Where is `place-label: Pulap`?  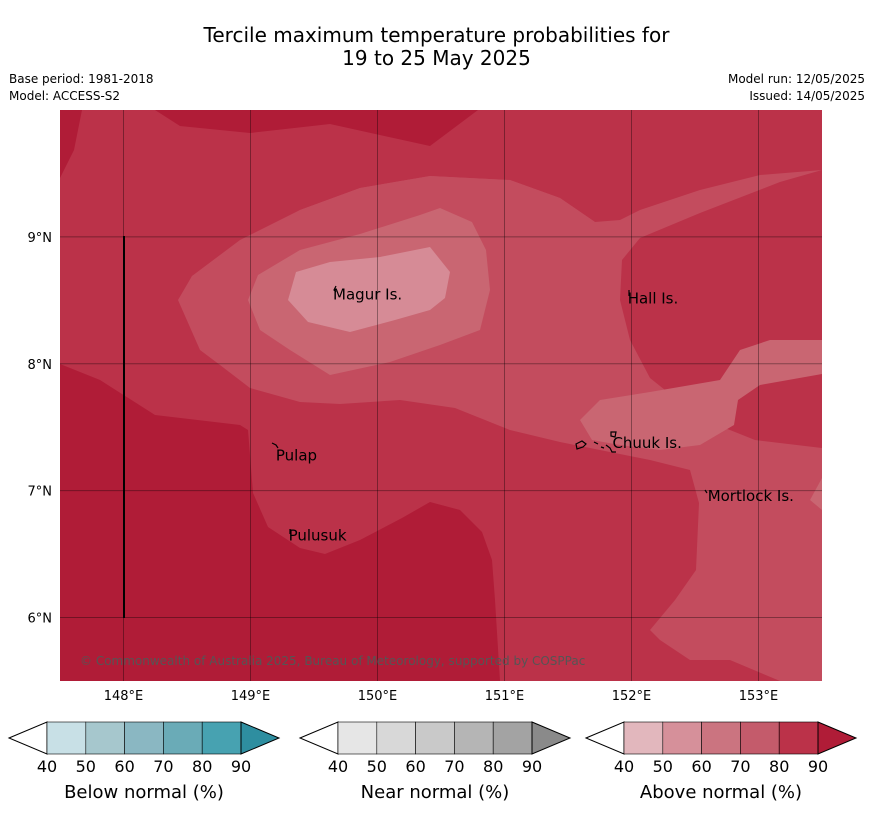
place-label: Pulap is located at coordinates (296, 456).